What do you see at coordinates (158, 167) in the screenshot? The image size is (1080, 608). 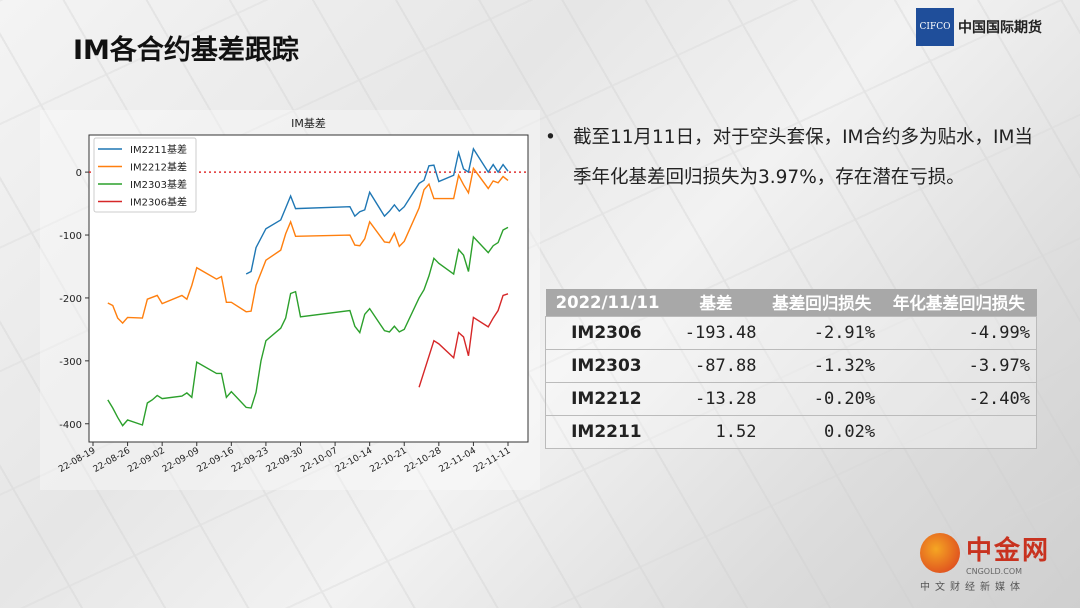 I see `legend-label: IM2212基差` at bounding box center [158, 167].